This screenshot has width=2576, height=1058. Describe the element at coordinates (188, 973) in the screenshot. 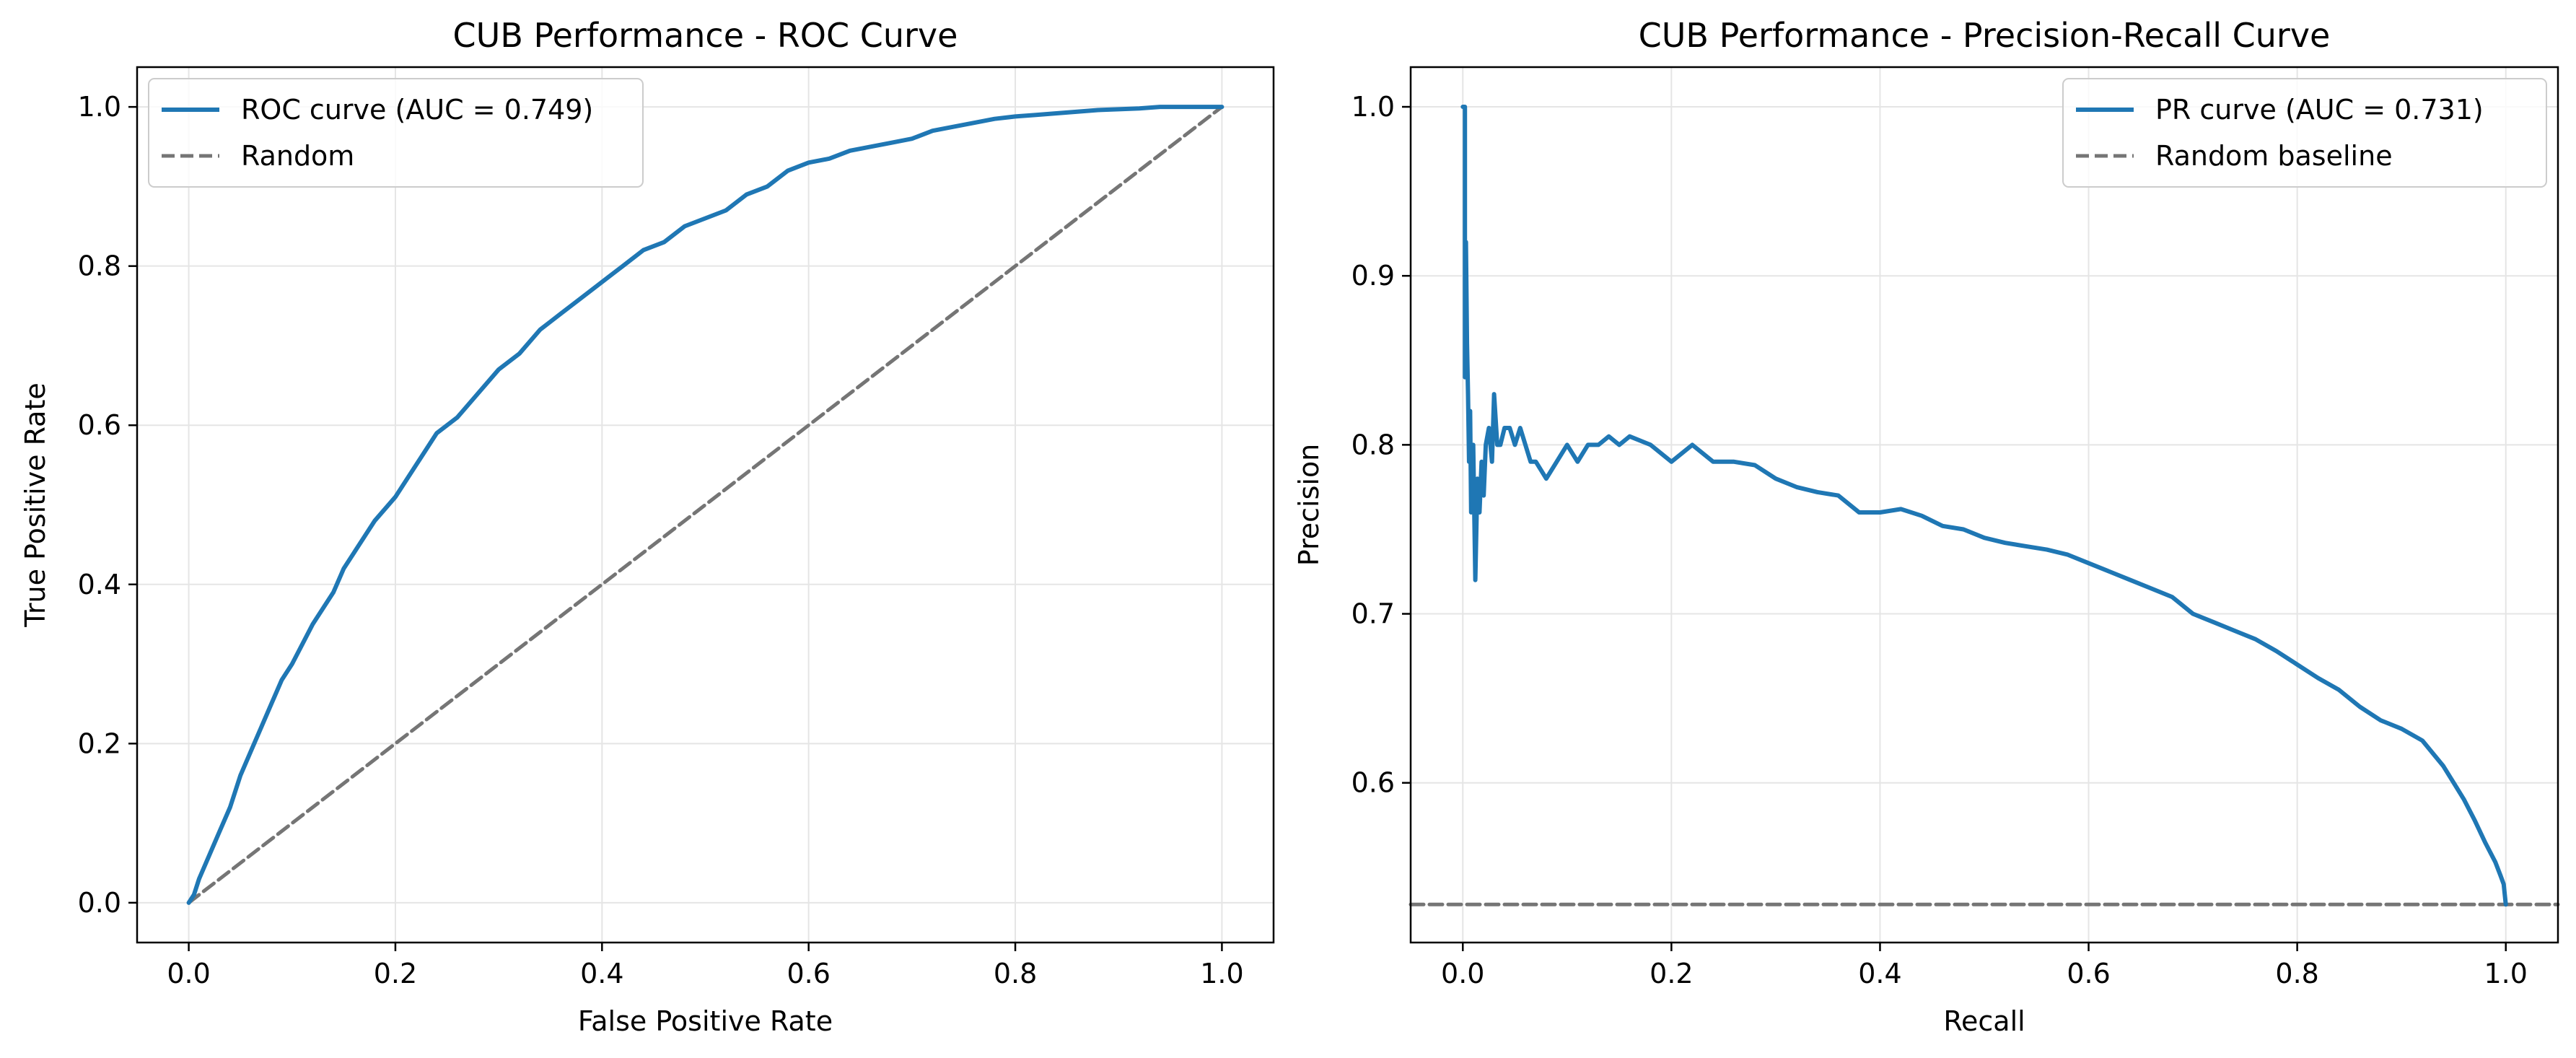

I see `roc-x-tick-label: 0.0` at that location.